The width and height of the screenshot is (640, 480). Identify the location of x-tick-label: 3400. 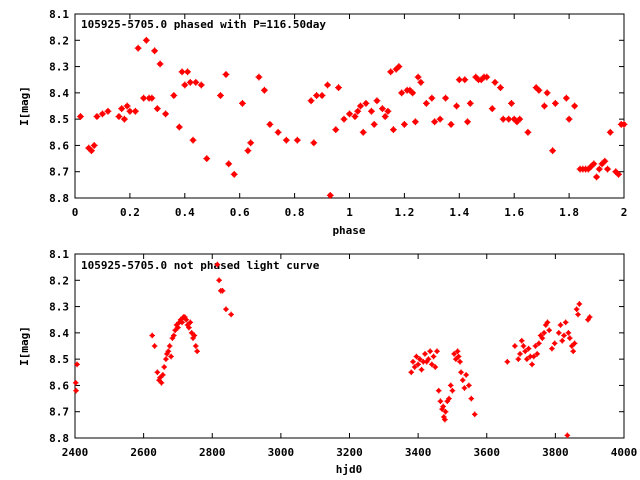
(418, 452).